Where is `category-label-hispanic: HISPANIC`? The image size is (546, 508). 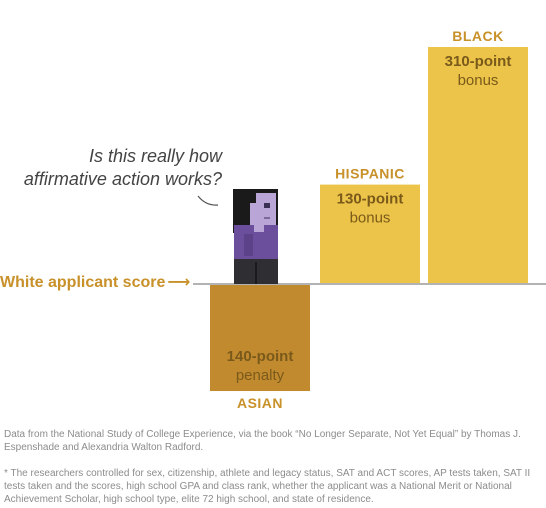
category-label-hispanic: HISPANIC is located at coordinates (370, 174).